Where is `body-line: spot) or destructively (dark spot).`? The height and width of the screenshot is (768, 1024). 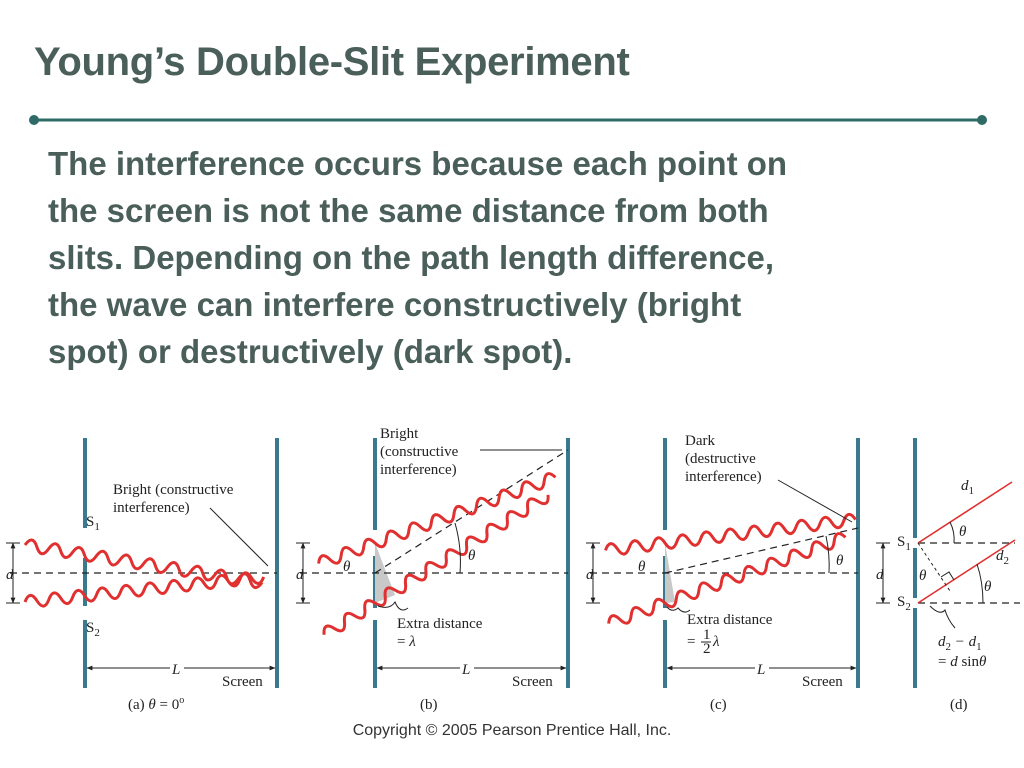 body-line: spot) or destructively (dark spot). is located at coordinates (310, 351).